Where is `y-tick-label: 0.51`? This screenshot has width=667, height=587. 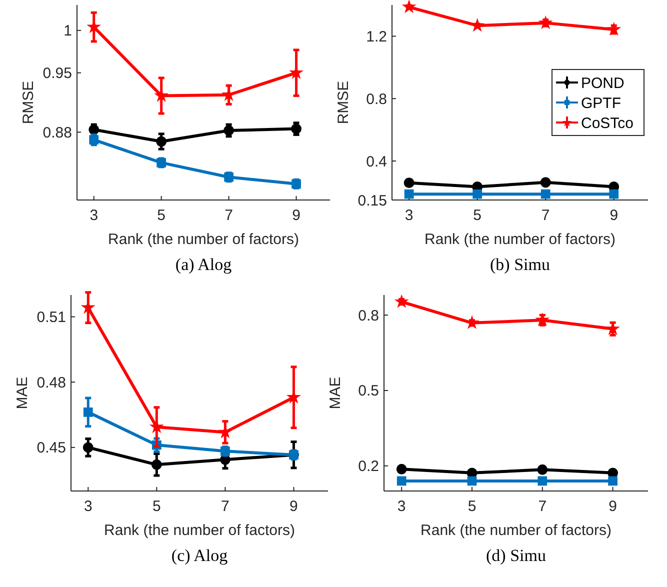 y-tick-label: 0.51 is located at coordinates (51, 317).